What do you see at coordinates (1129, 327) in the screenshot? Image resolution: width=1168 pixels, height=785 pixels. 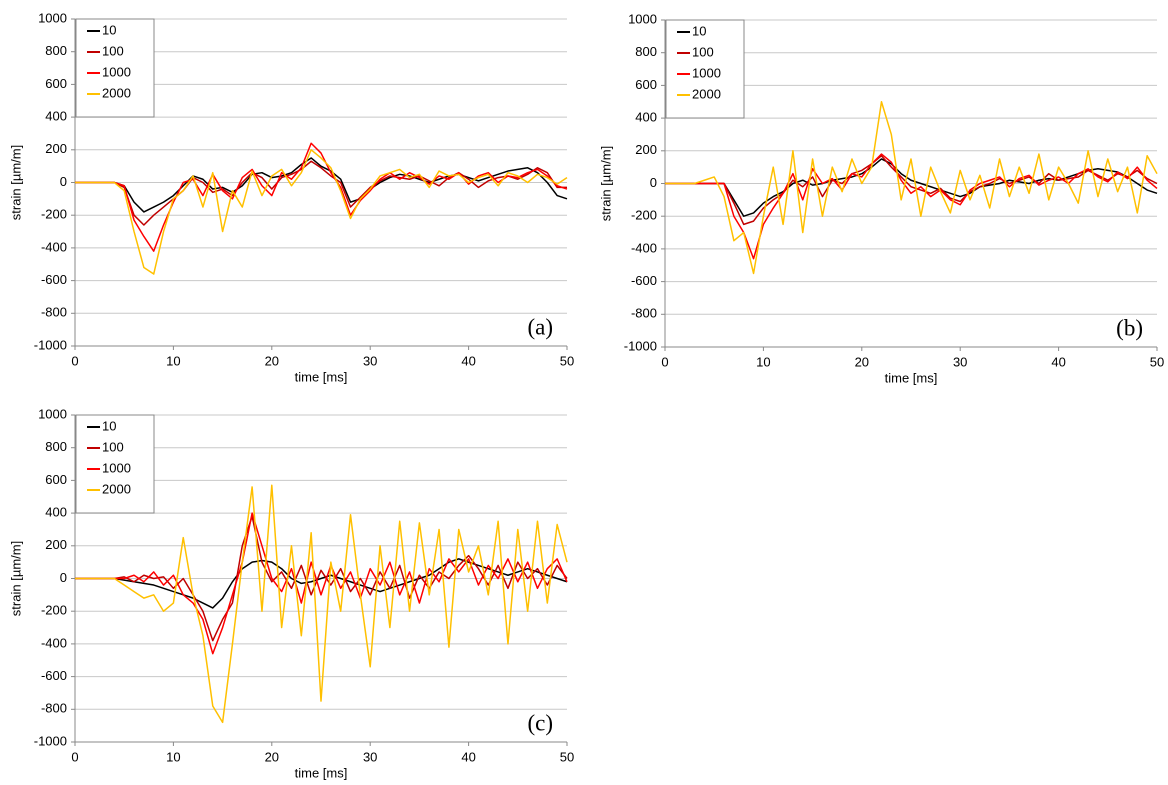 I see `panel-annotation: (b)` at bounding box center [1129, 327].